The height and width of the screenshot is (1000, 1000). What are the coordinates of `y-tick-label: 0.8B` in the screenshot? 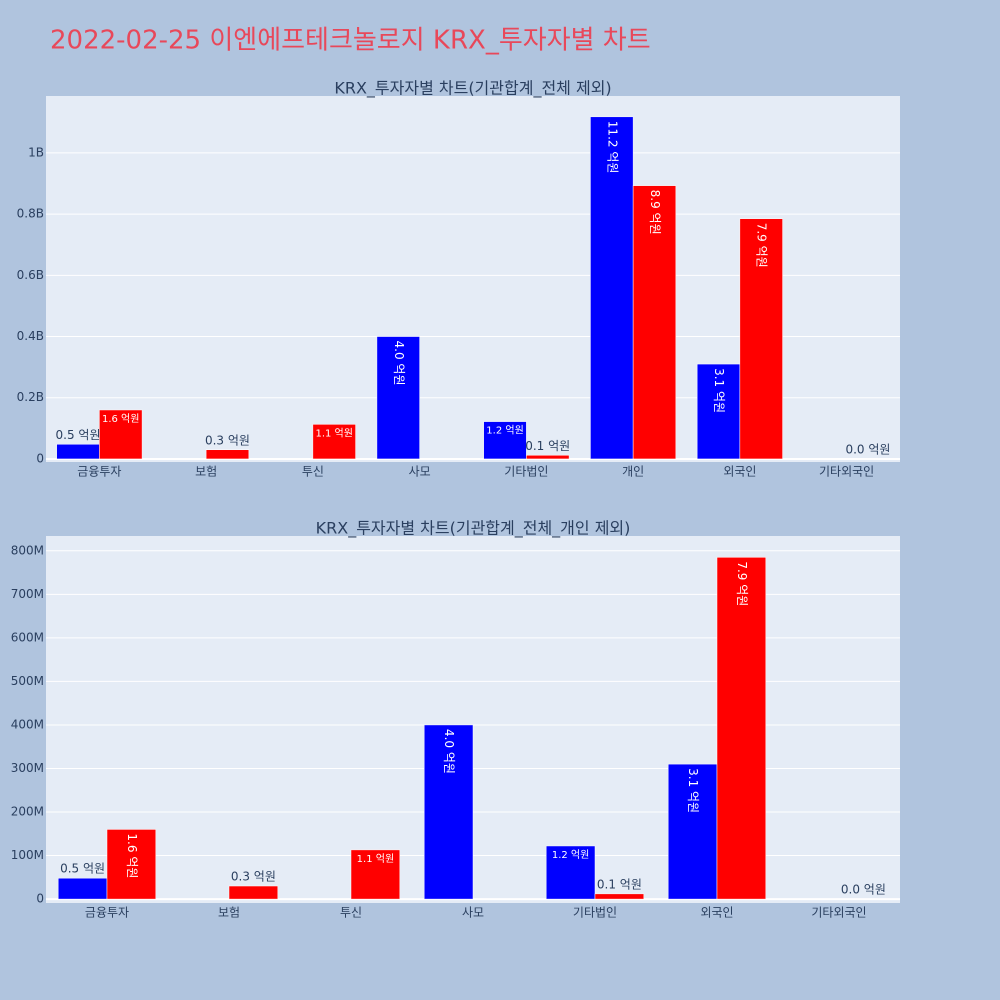 It's located at (30, 214).